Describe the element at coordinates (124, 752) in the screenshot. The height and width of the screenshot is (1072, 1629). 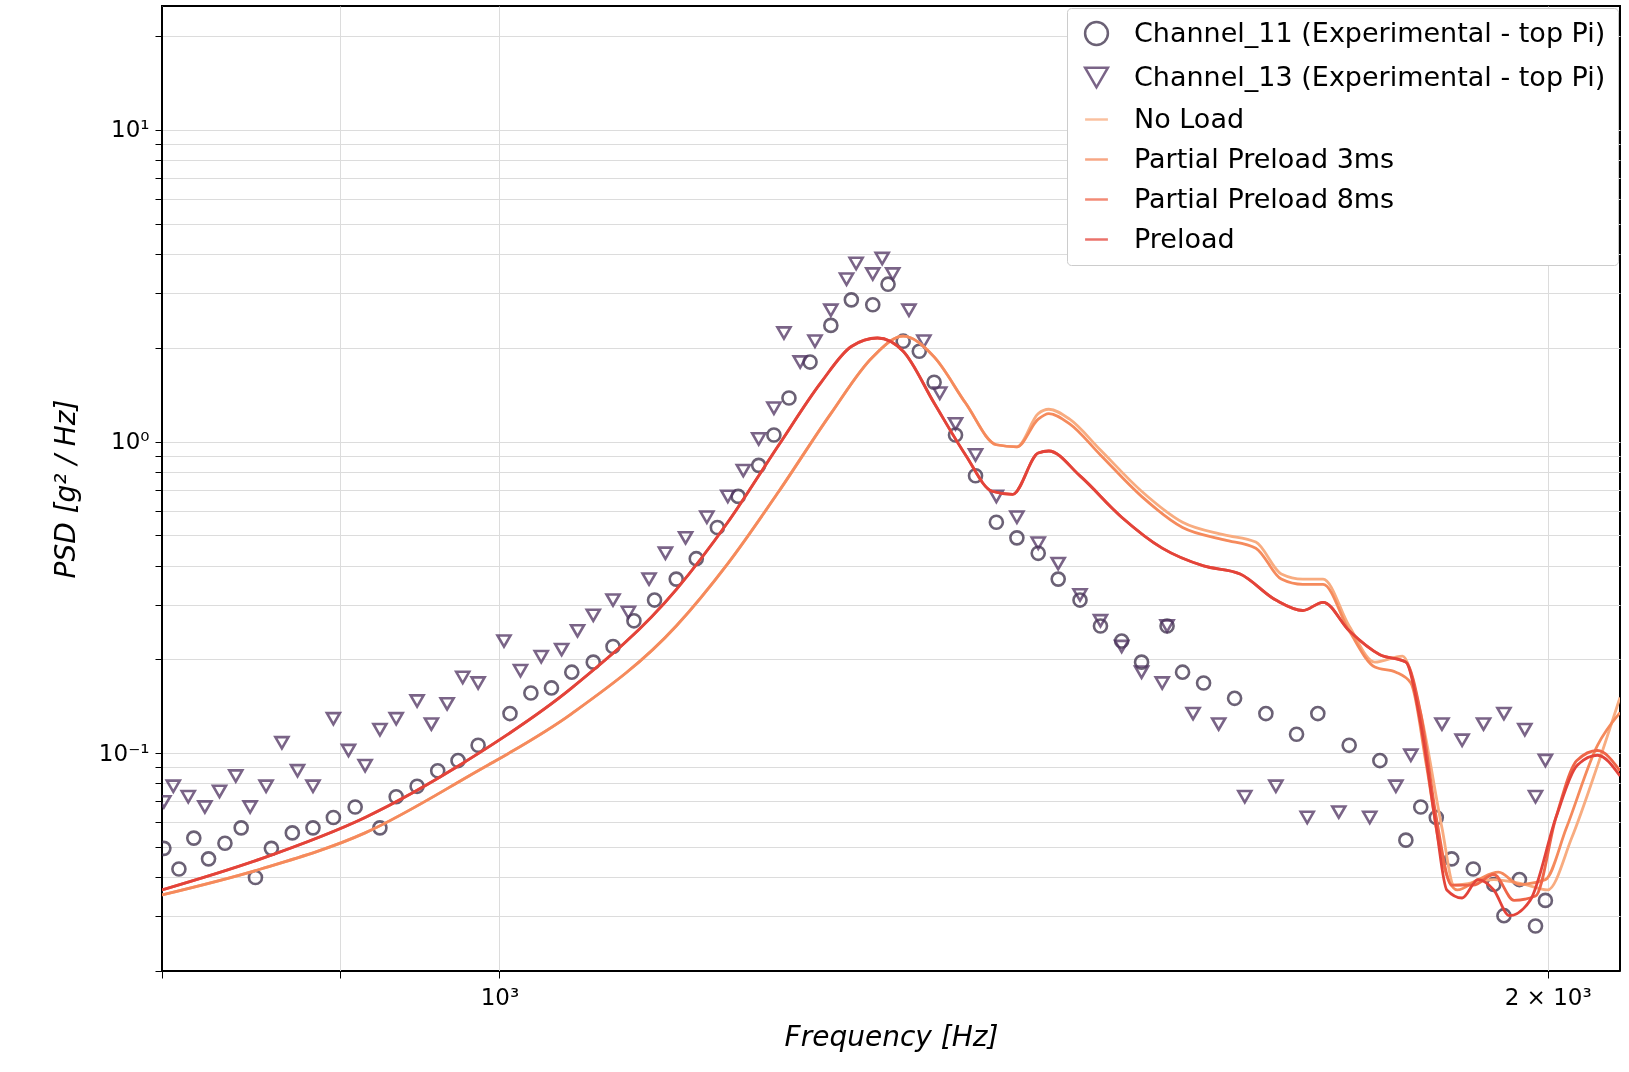
I see `y-tick-label: 10⁻¹` at that location.